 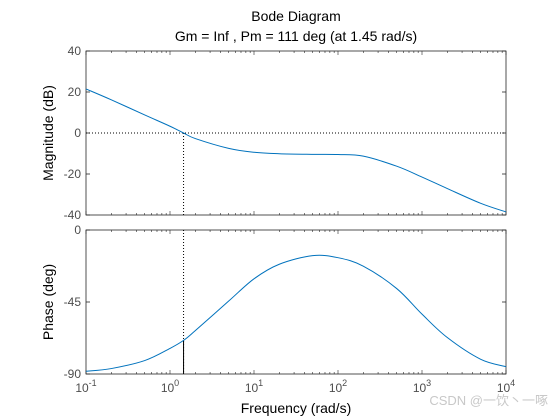 I want to click on chart-title: Bode Diagram, so click(x=296, y=16).